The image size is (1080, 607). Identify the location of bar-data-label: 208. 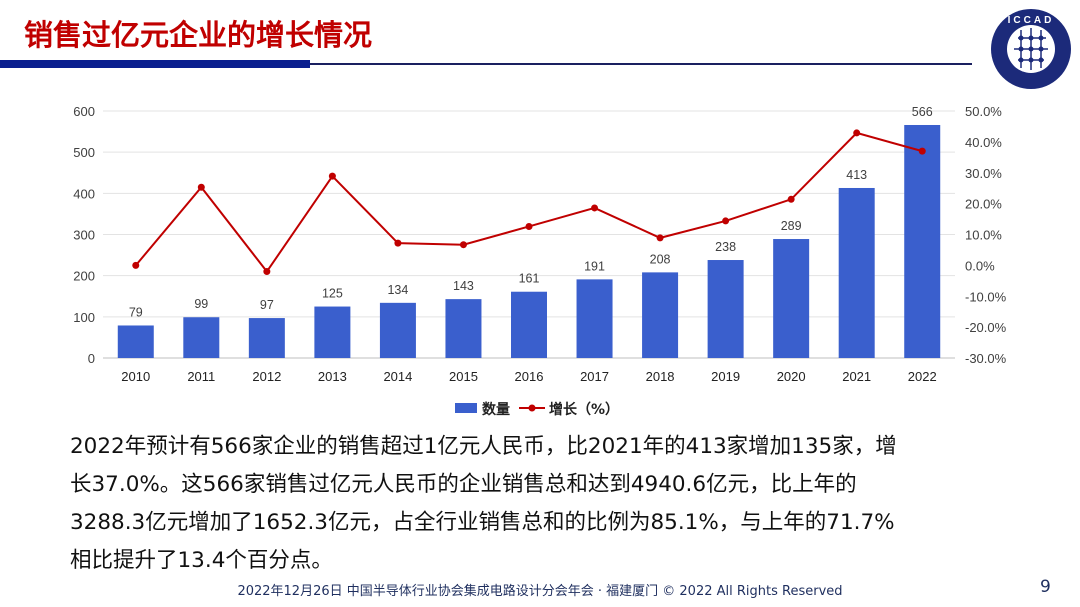
(660, 259).